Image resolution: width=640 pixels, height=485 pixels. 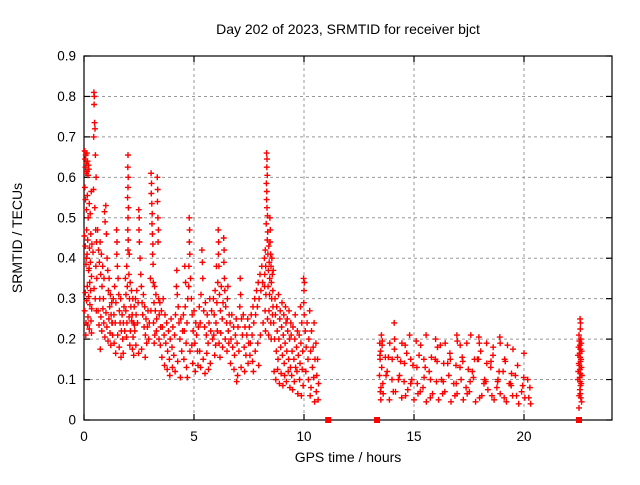 What do you see at coordinates (303, 436) in the screenshot?
I see `x-tick-label: 10` at bounding box center [303, 436].